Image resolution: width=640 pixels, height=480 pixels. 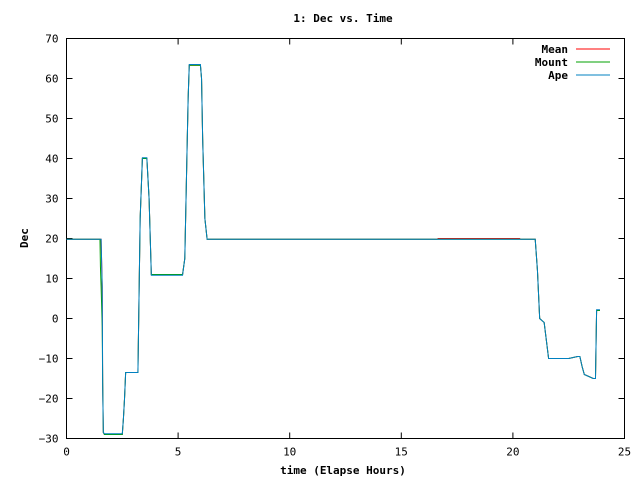 I want to click on y-tick-label: 20, so click(x=51, y=239).